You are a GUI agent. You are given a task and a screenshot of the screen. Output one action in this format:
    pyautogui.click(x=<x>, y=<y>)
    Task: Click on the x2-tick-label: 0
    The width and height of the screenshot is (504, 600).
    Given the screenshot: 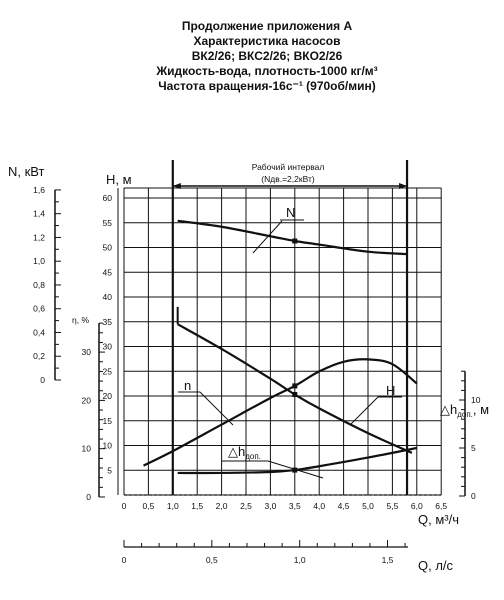 What is the action you would take?
    pyautogui.click(x=124, y=560)
    